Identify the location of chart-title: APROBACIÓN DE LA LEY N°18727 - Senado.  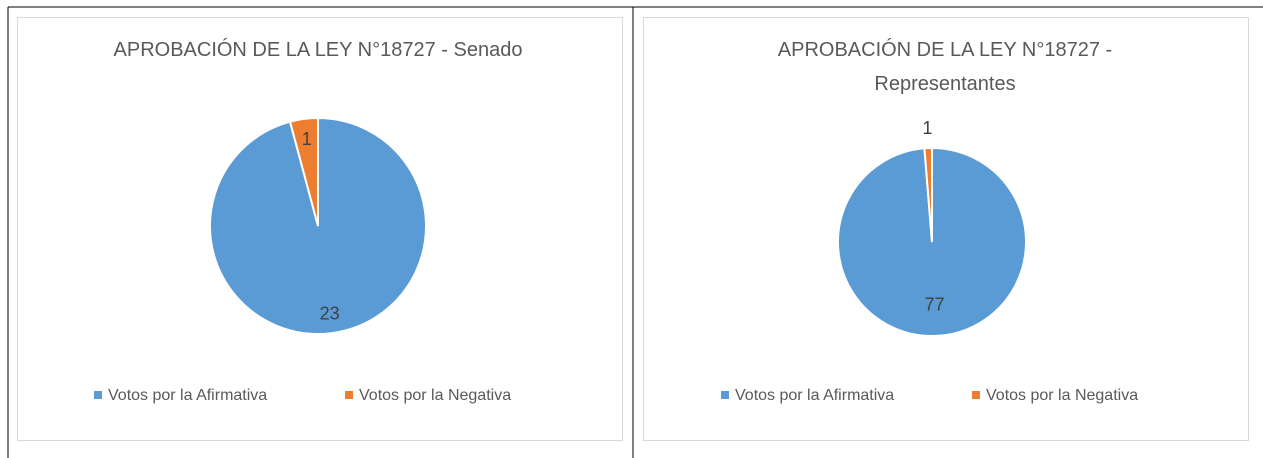
(318, 50).